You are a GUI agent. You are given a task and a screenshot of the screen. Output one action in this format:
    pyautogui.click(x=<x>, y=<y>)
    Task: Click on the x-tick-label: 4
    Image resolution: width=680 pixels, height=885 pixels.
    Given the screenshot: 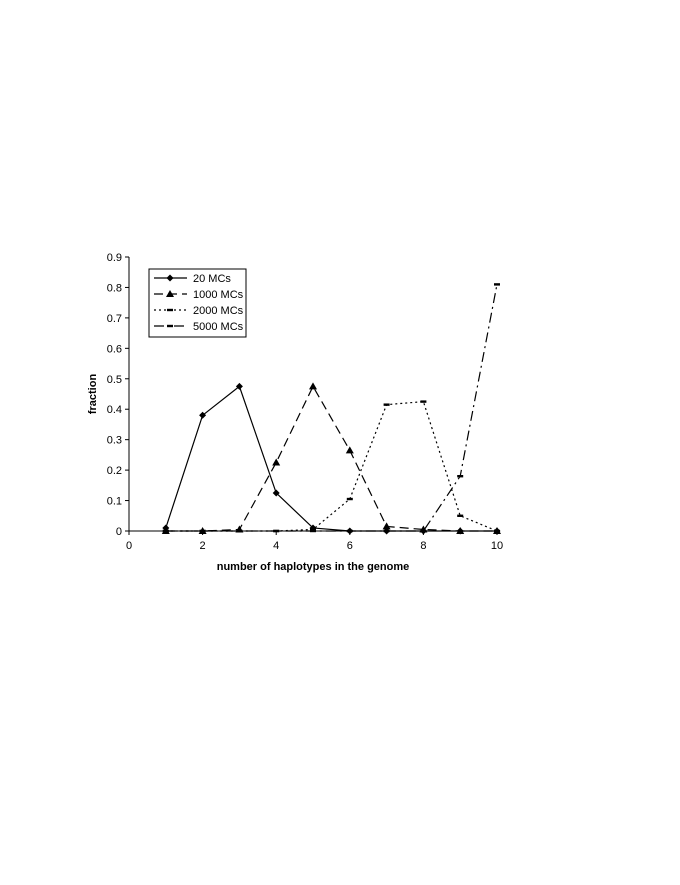 What is the action you would take?
    pyautogui.click(x=276, y=546)
    